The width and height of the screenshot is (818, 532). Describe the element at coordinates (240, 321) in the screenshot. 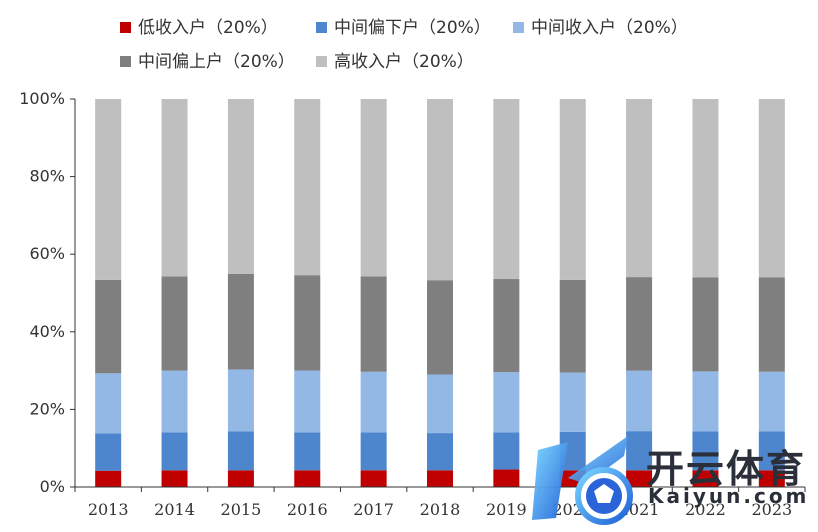

I see `bar-segment-2015-s3` at that location.